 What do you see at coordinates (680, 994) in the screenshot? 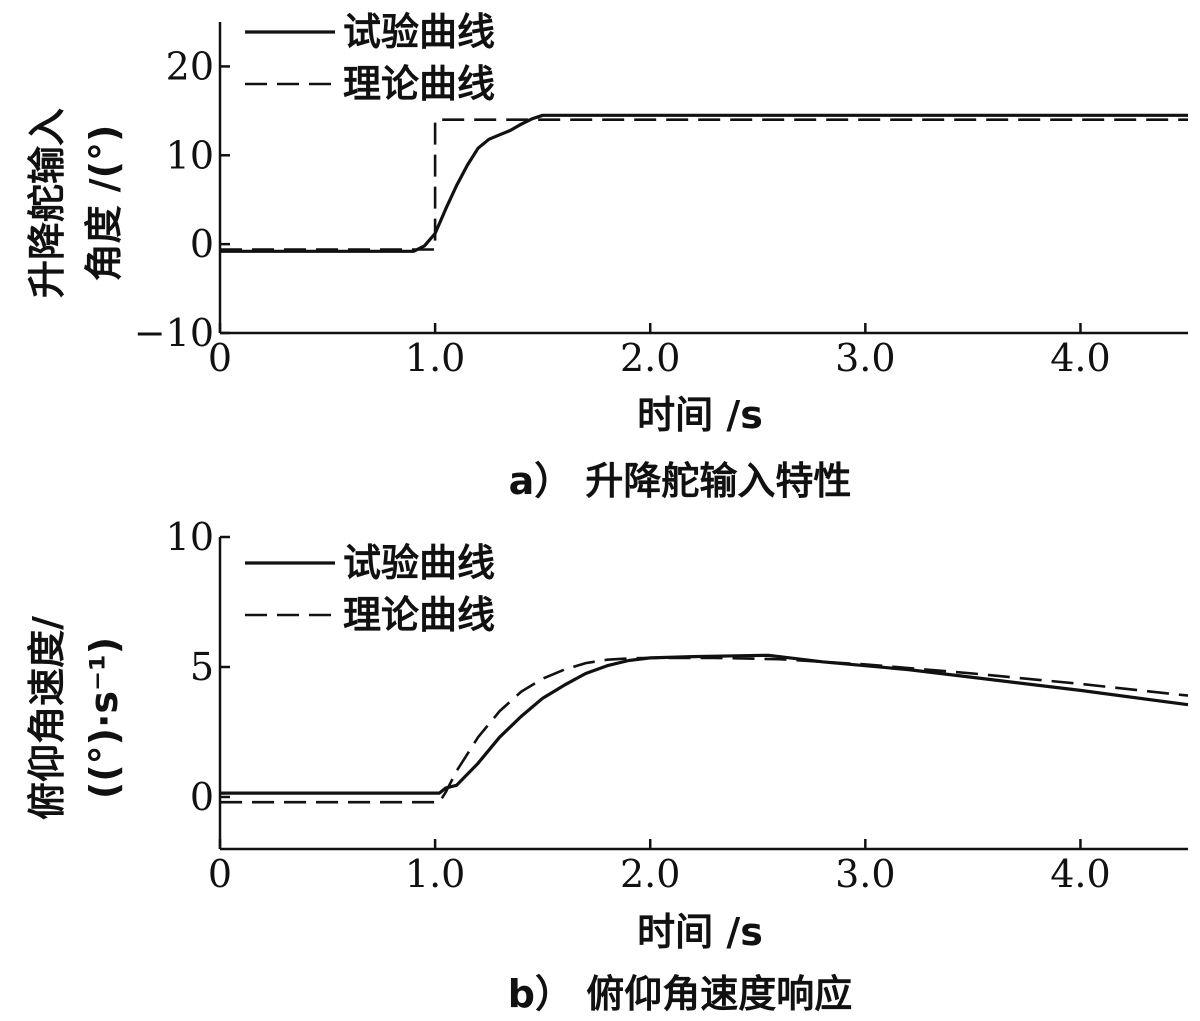
I see `panel-caption: b） 俯仰角速度响应` at bounding box center [680, 994].